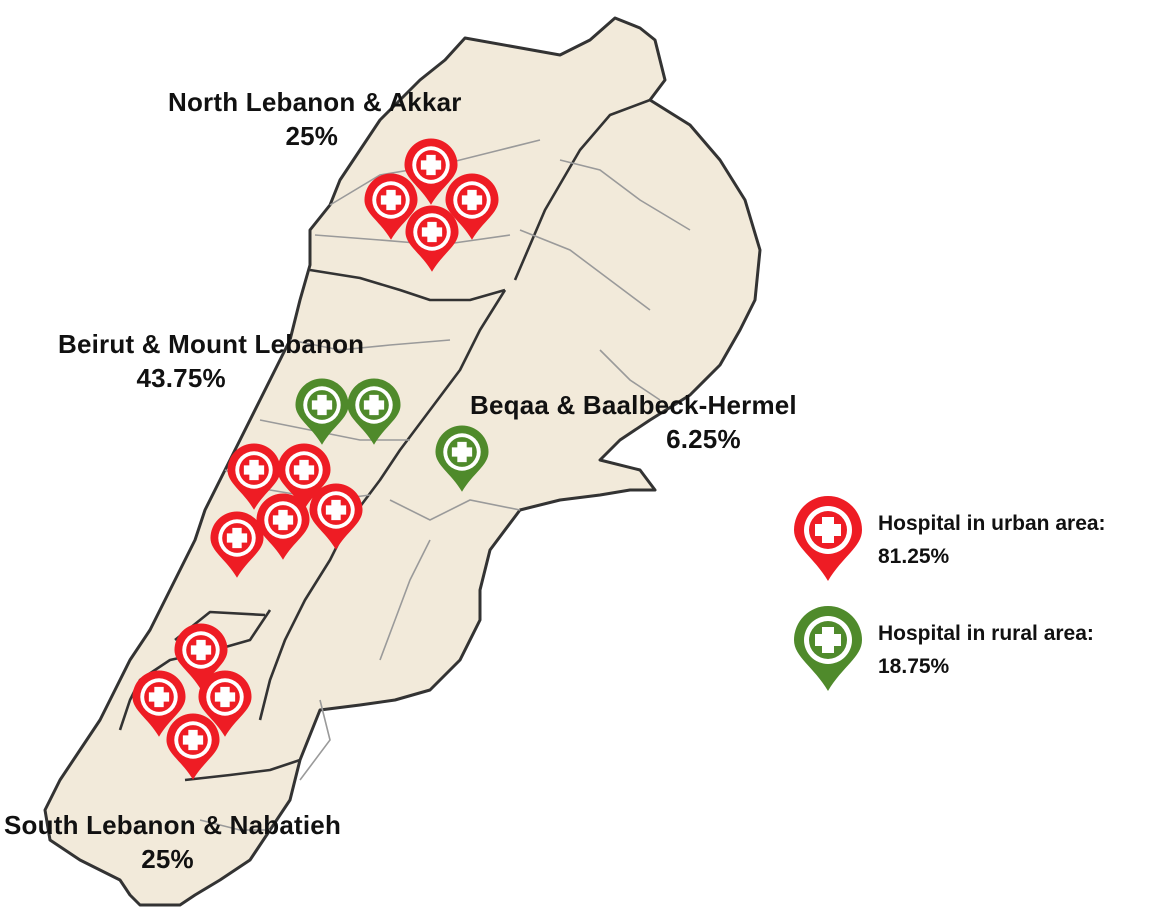  Describe the element at coordinates (211, 361) in the screenshot. I see `region-label-beirut: Beirut & Mount Lebanon 43.75%` at that location.